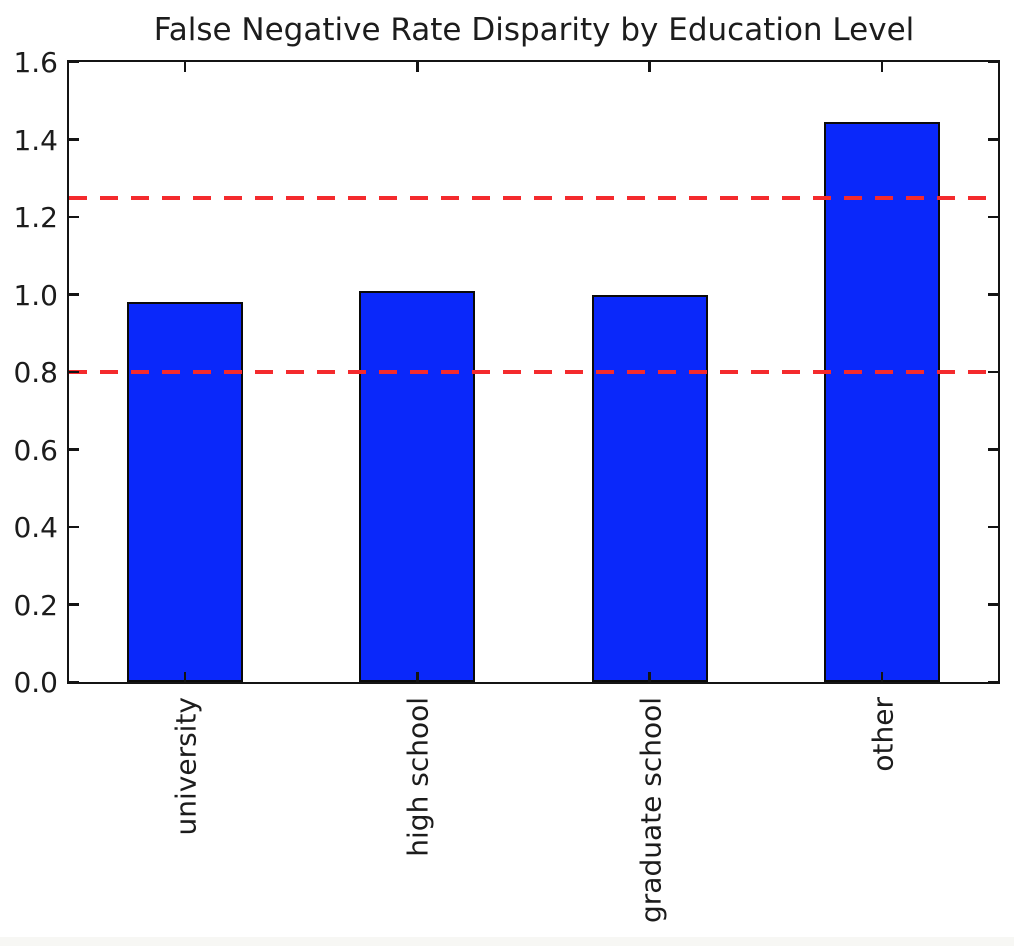 The image size is (1014, 946). What do you see at coordinates (35, 217) in the screenshot?
I see `y-tick-label: 1.2` at bounding box center [35, 217].